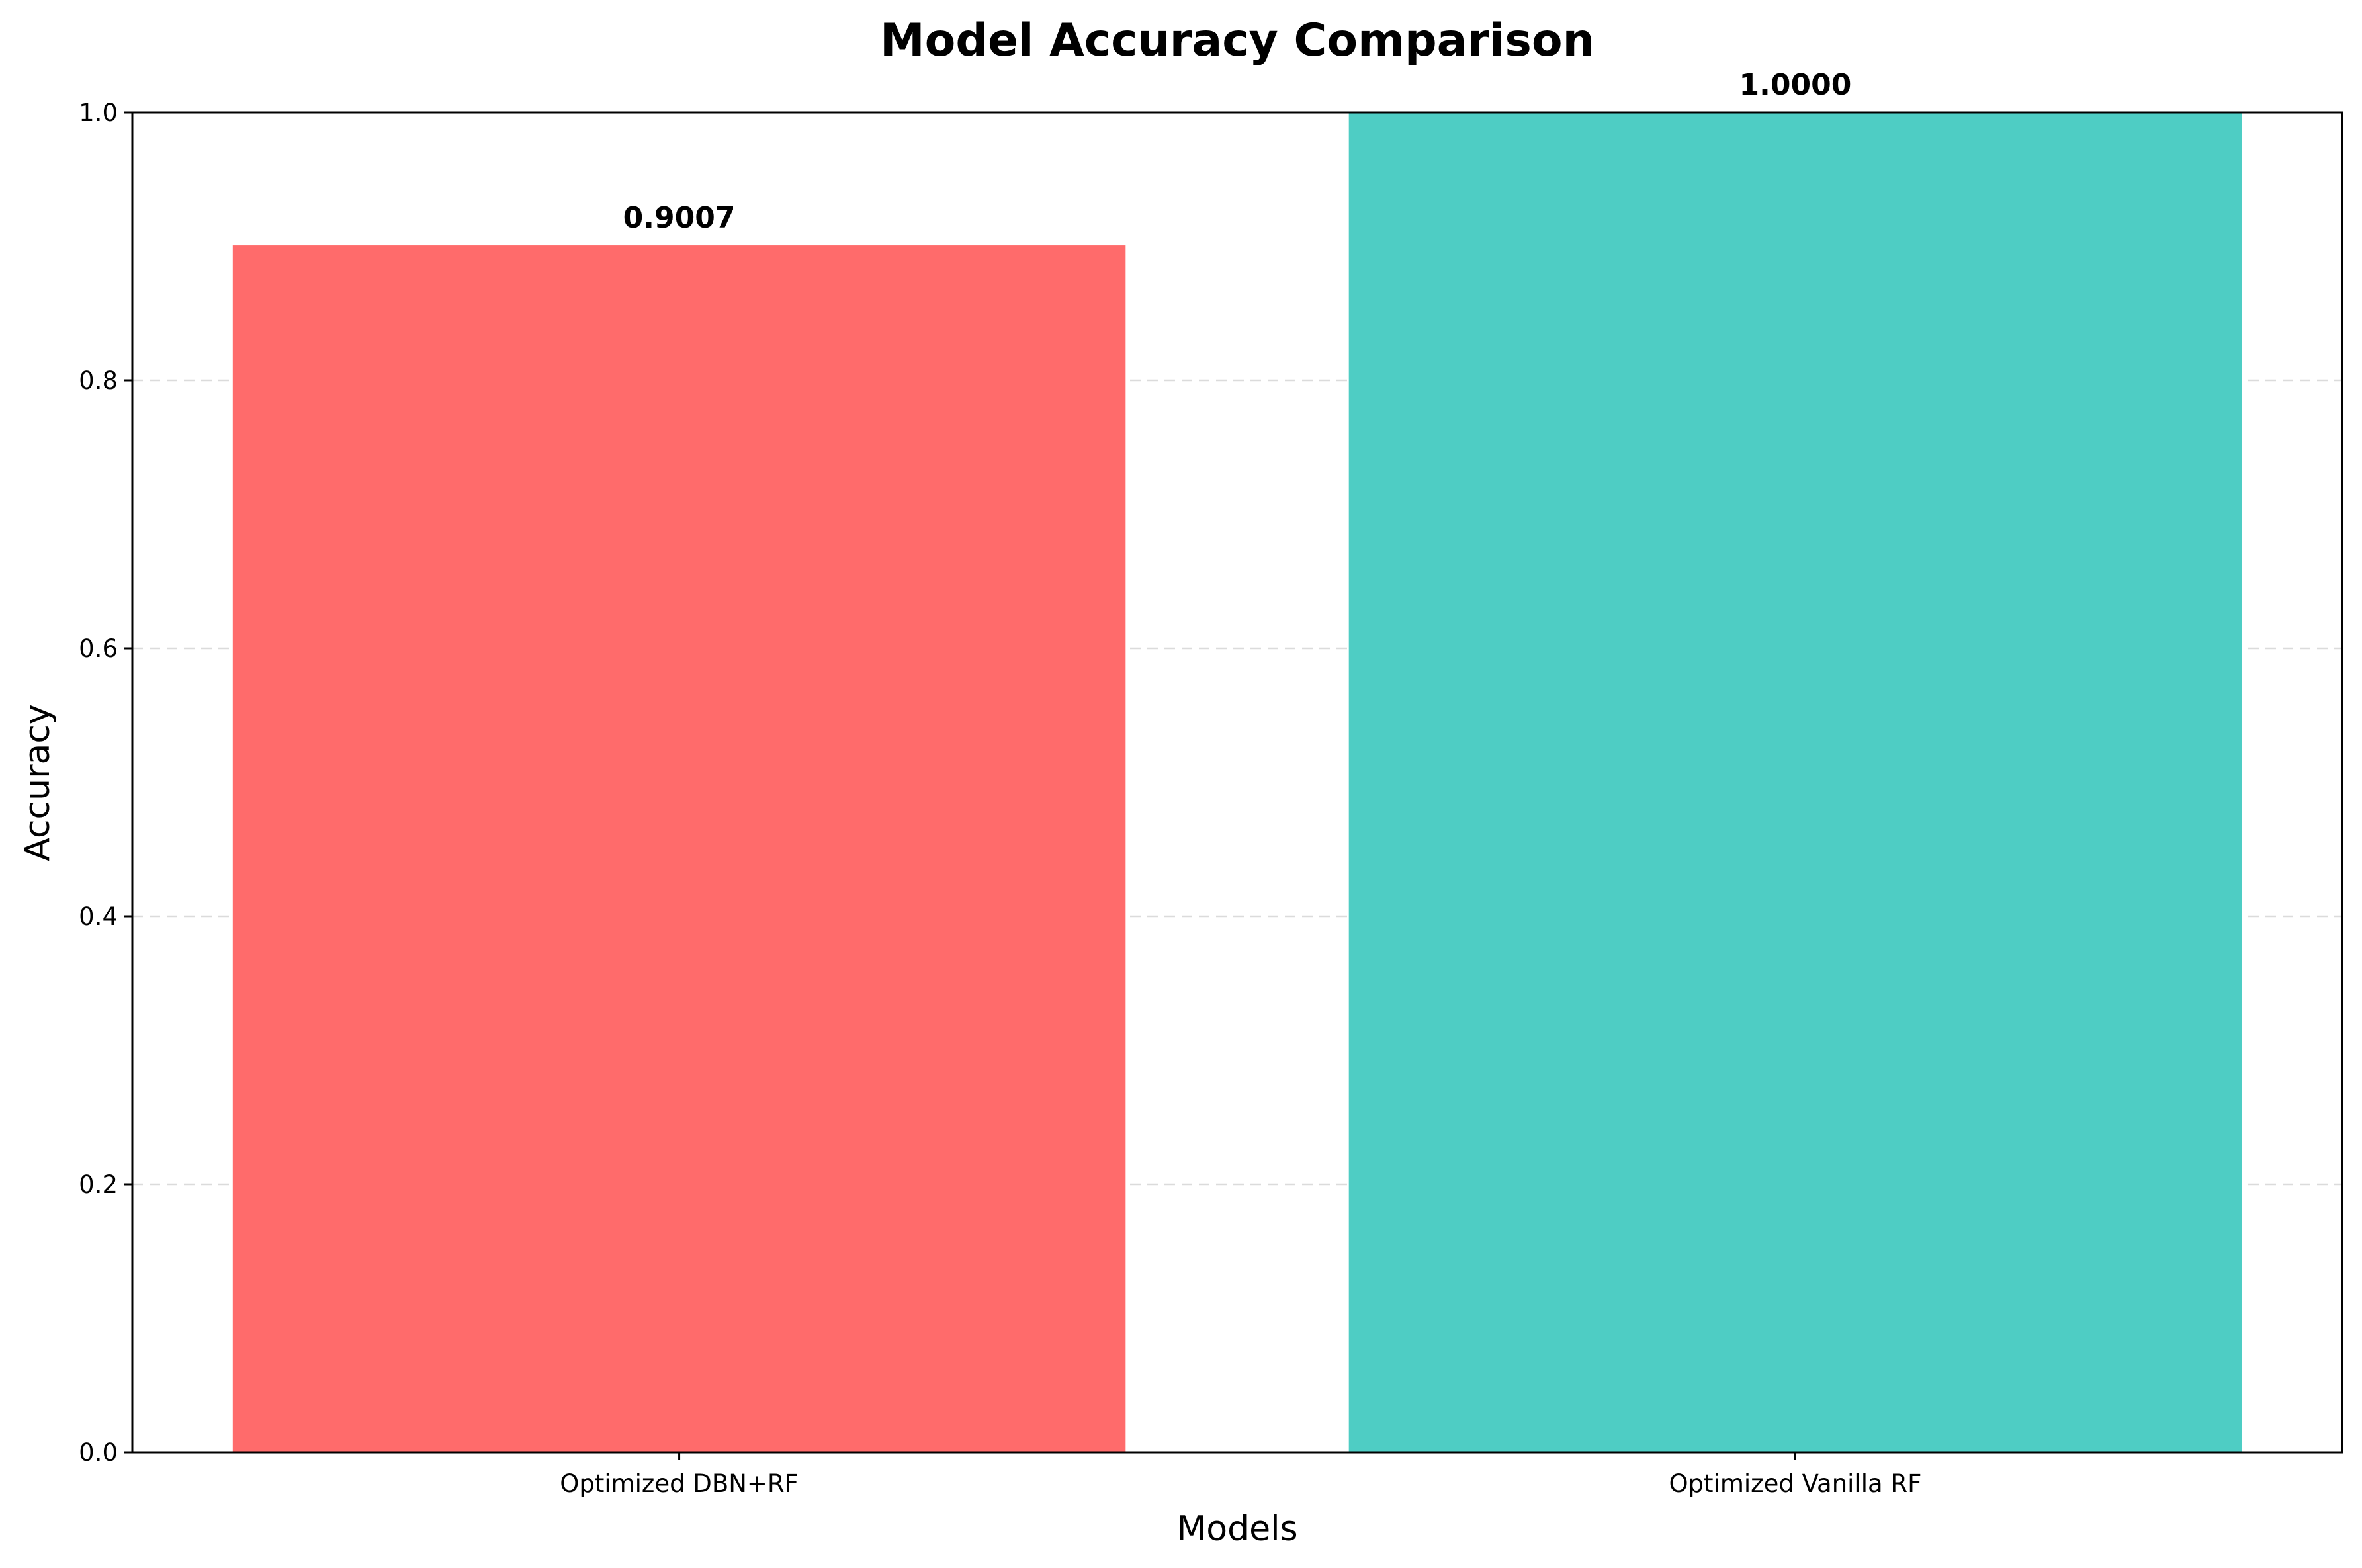  What do you see at coordinates (98, 1453) in the screenshot?
I see `y-tick-label: 0.0` at bounding box center [98, 1453].